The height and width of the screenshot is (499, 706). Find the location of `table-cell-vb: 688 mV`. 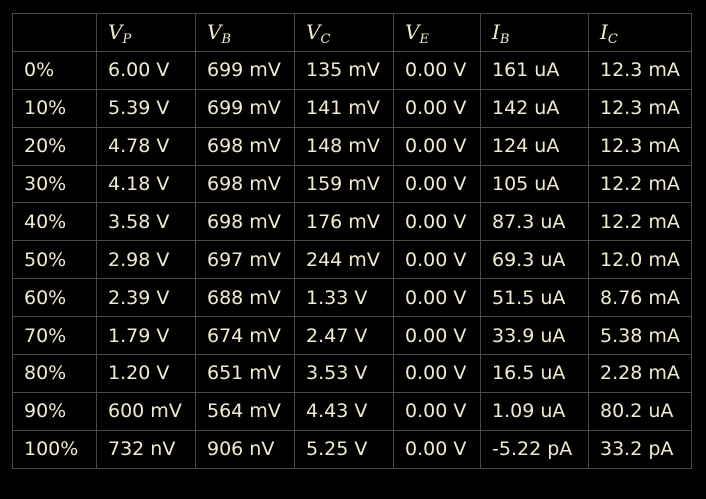

table-cell-vb: 688 mV is located at coordinates (245, 298).